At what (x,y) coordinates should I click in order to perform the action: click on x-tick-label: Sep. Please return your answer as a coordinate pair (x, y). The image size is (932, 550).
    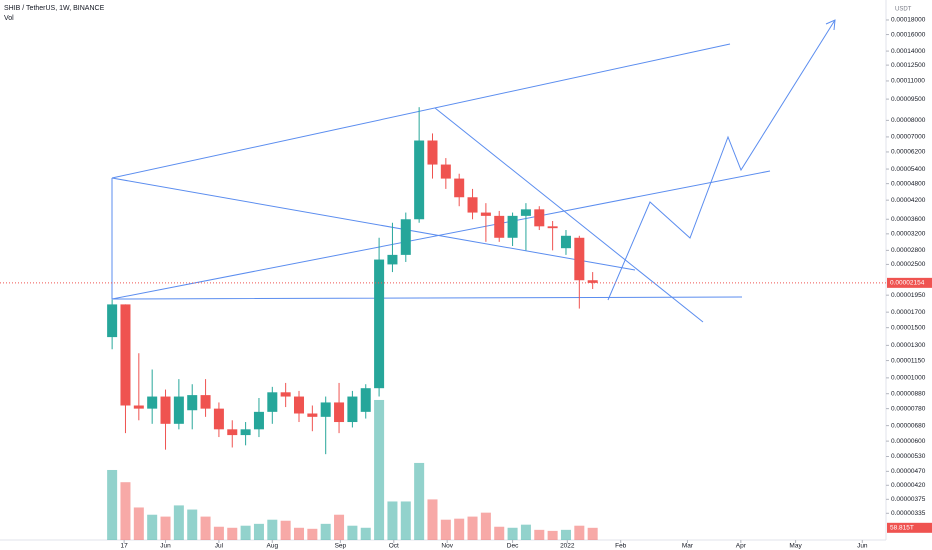
    Looking at the image, I should click on (341, 546).